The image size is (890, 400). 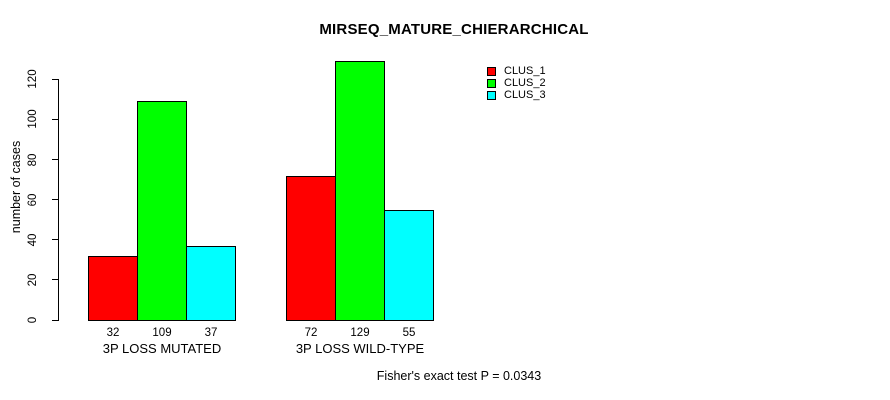 I want to click on bar-value-label: 72, so click(x=311, y=333).